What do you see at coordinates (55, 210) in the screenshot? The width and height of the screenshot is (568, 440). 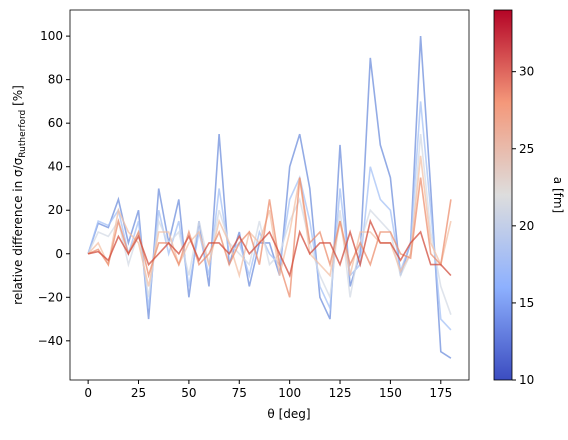 I see `y-tick-label: 20` at bounding box center [55, 210].